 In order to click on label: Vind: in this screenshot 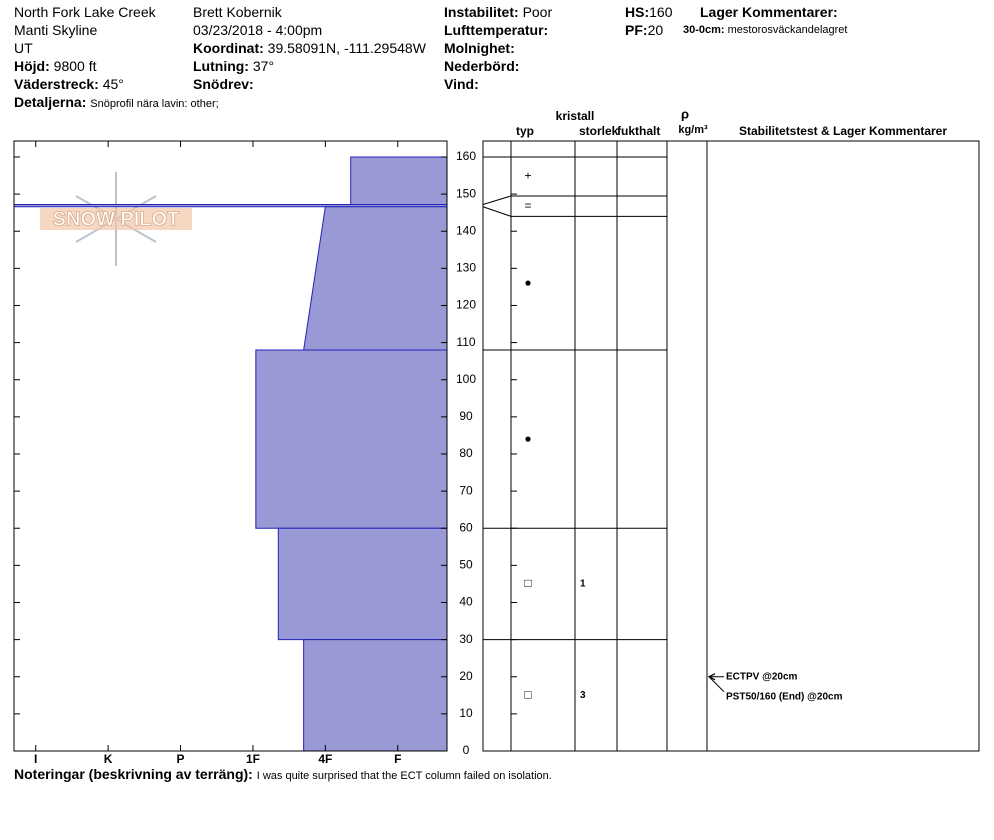, I will do `click(461, 84)`.